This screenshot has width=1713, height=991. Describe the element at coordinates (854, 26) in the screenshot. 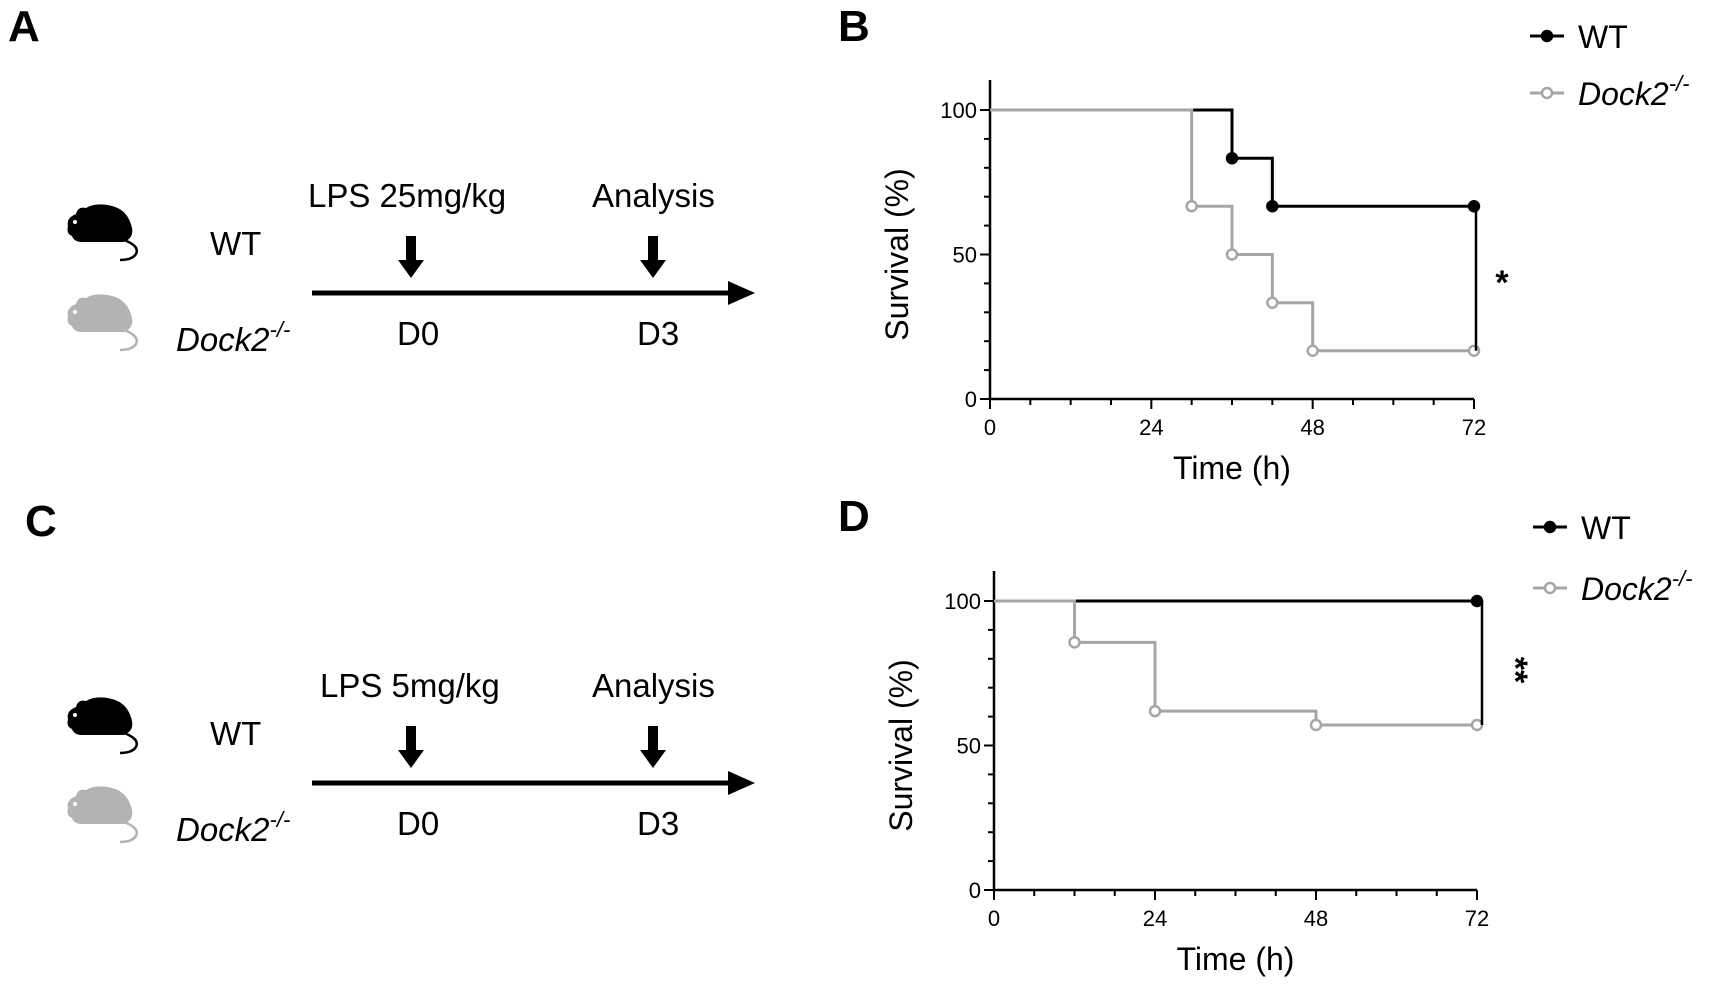

I see `panel-letter-b: B` at that location.